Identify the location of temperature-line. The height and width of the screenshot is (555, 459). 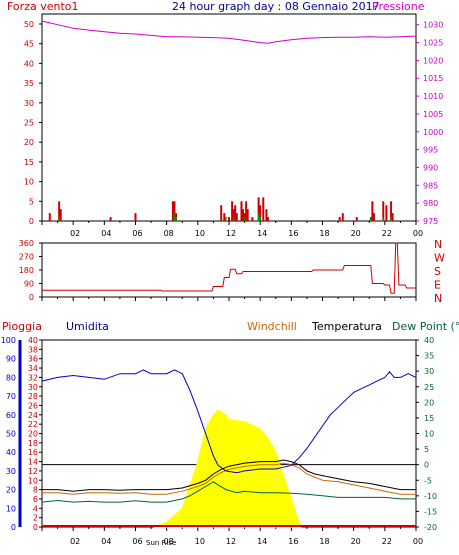
(229, 475).